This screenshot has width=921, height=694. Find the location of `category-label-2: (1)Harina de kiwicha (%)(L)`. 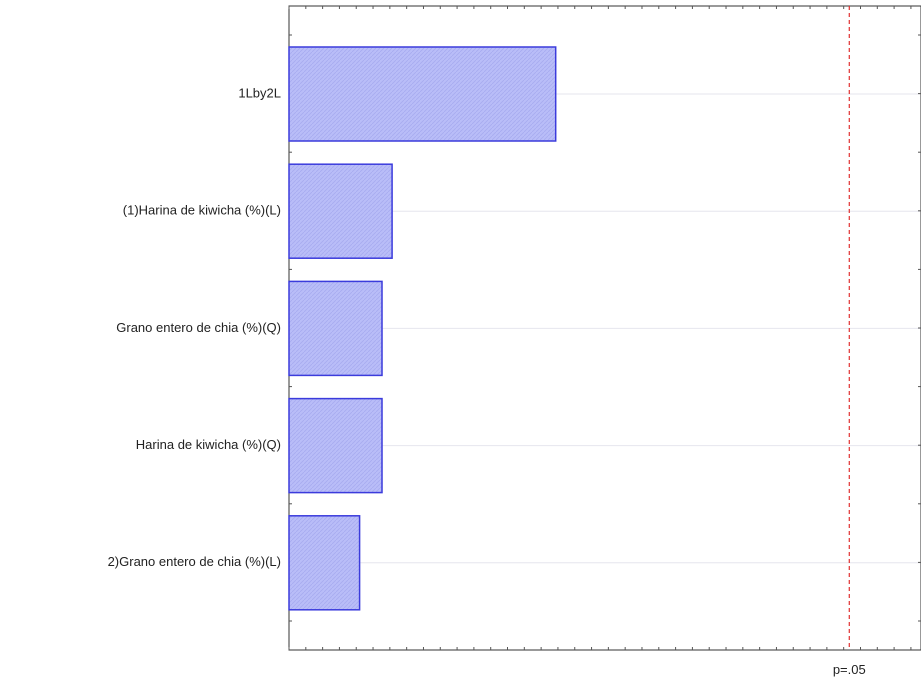

category-label-2: (1)Harina de kiwicha (%)(L) is located at coordinates (202, 210).